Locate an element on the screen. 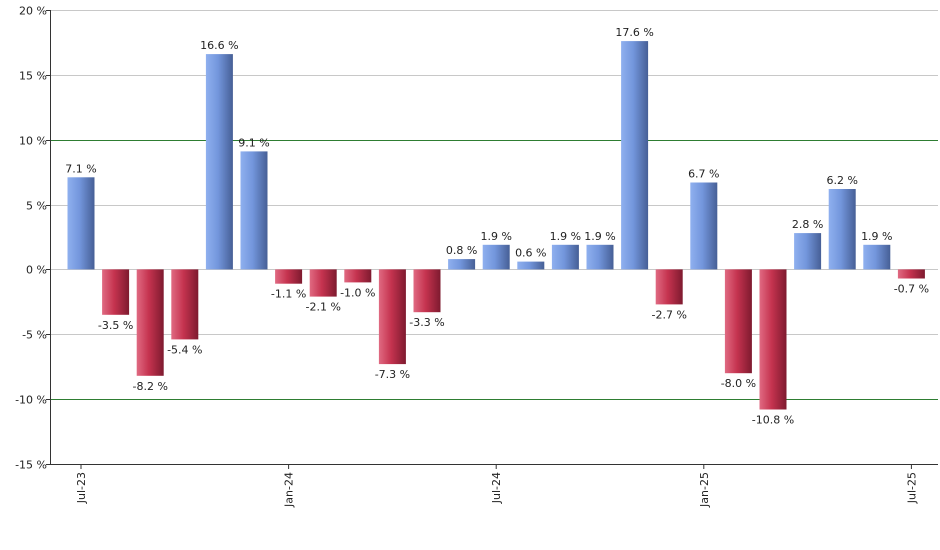 The width and height of the screenshot is (940, 550). bar-value-label: -7.3 % is located at coordinates (392, 374).